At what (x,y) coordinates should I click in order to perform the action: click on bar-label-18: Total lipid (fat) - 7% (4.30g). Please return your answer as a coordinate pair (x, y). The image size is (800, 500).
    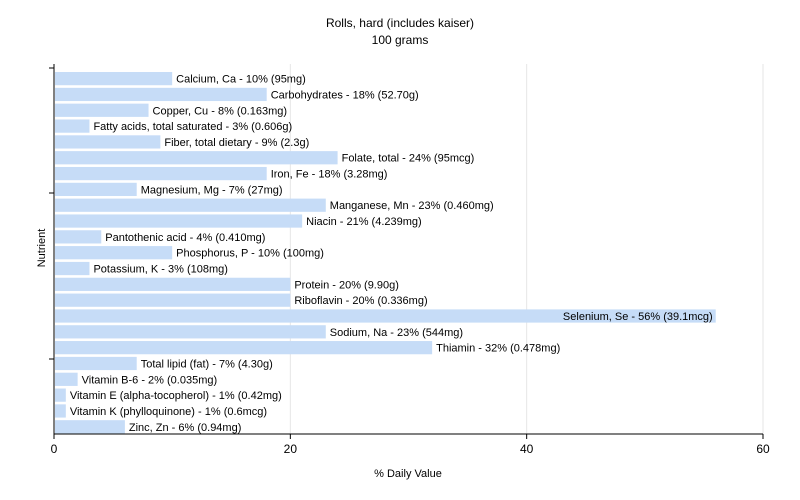
    Looking at the image, I should click on (207, 364).